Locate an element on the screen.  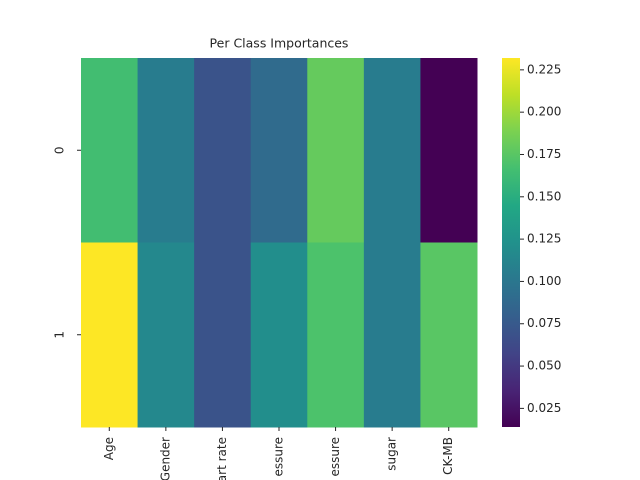
y-tick-label: 0 is located at coordinates (60, 150).